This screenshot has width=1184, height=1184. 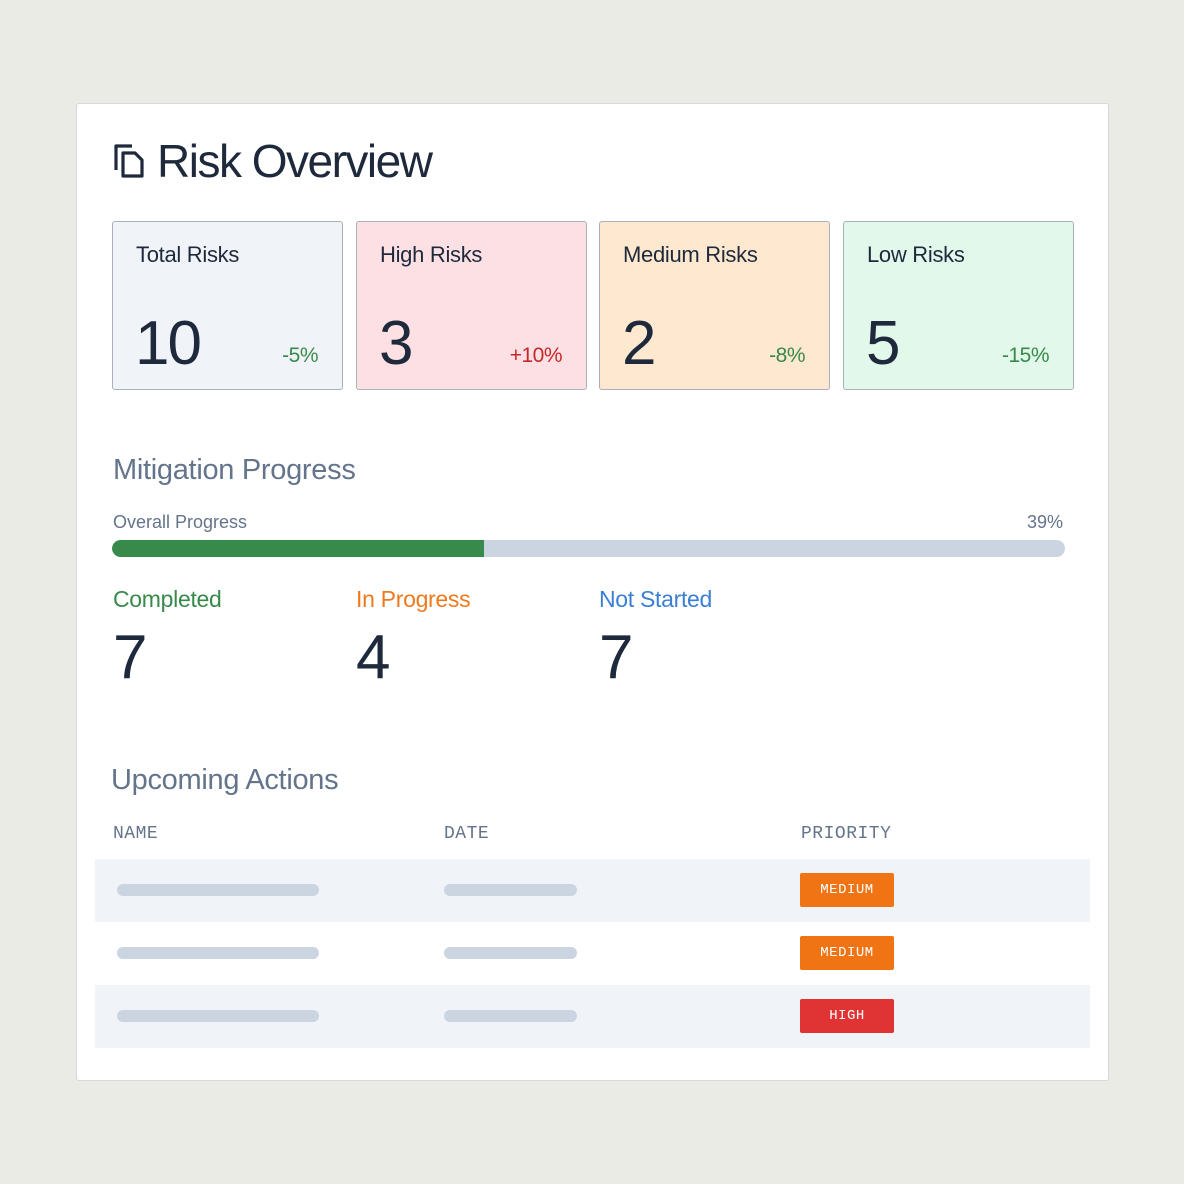 I want to click on stat-label: Medium Risks, so click(x=690, y=254).